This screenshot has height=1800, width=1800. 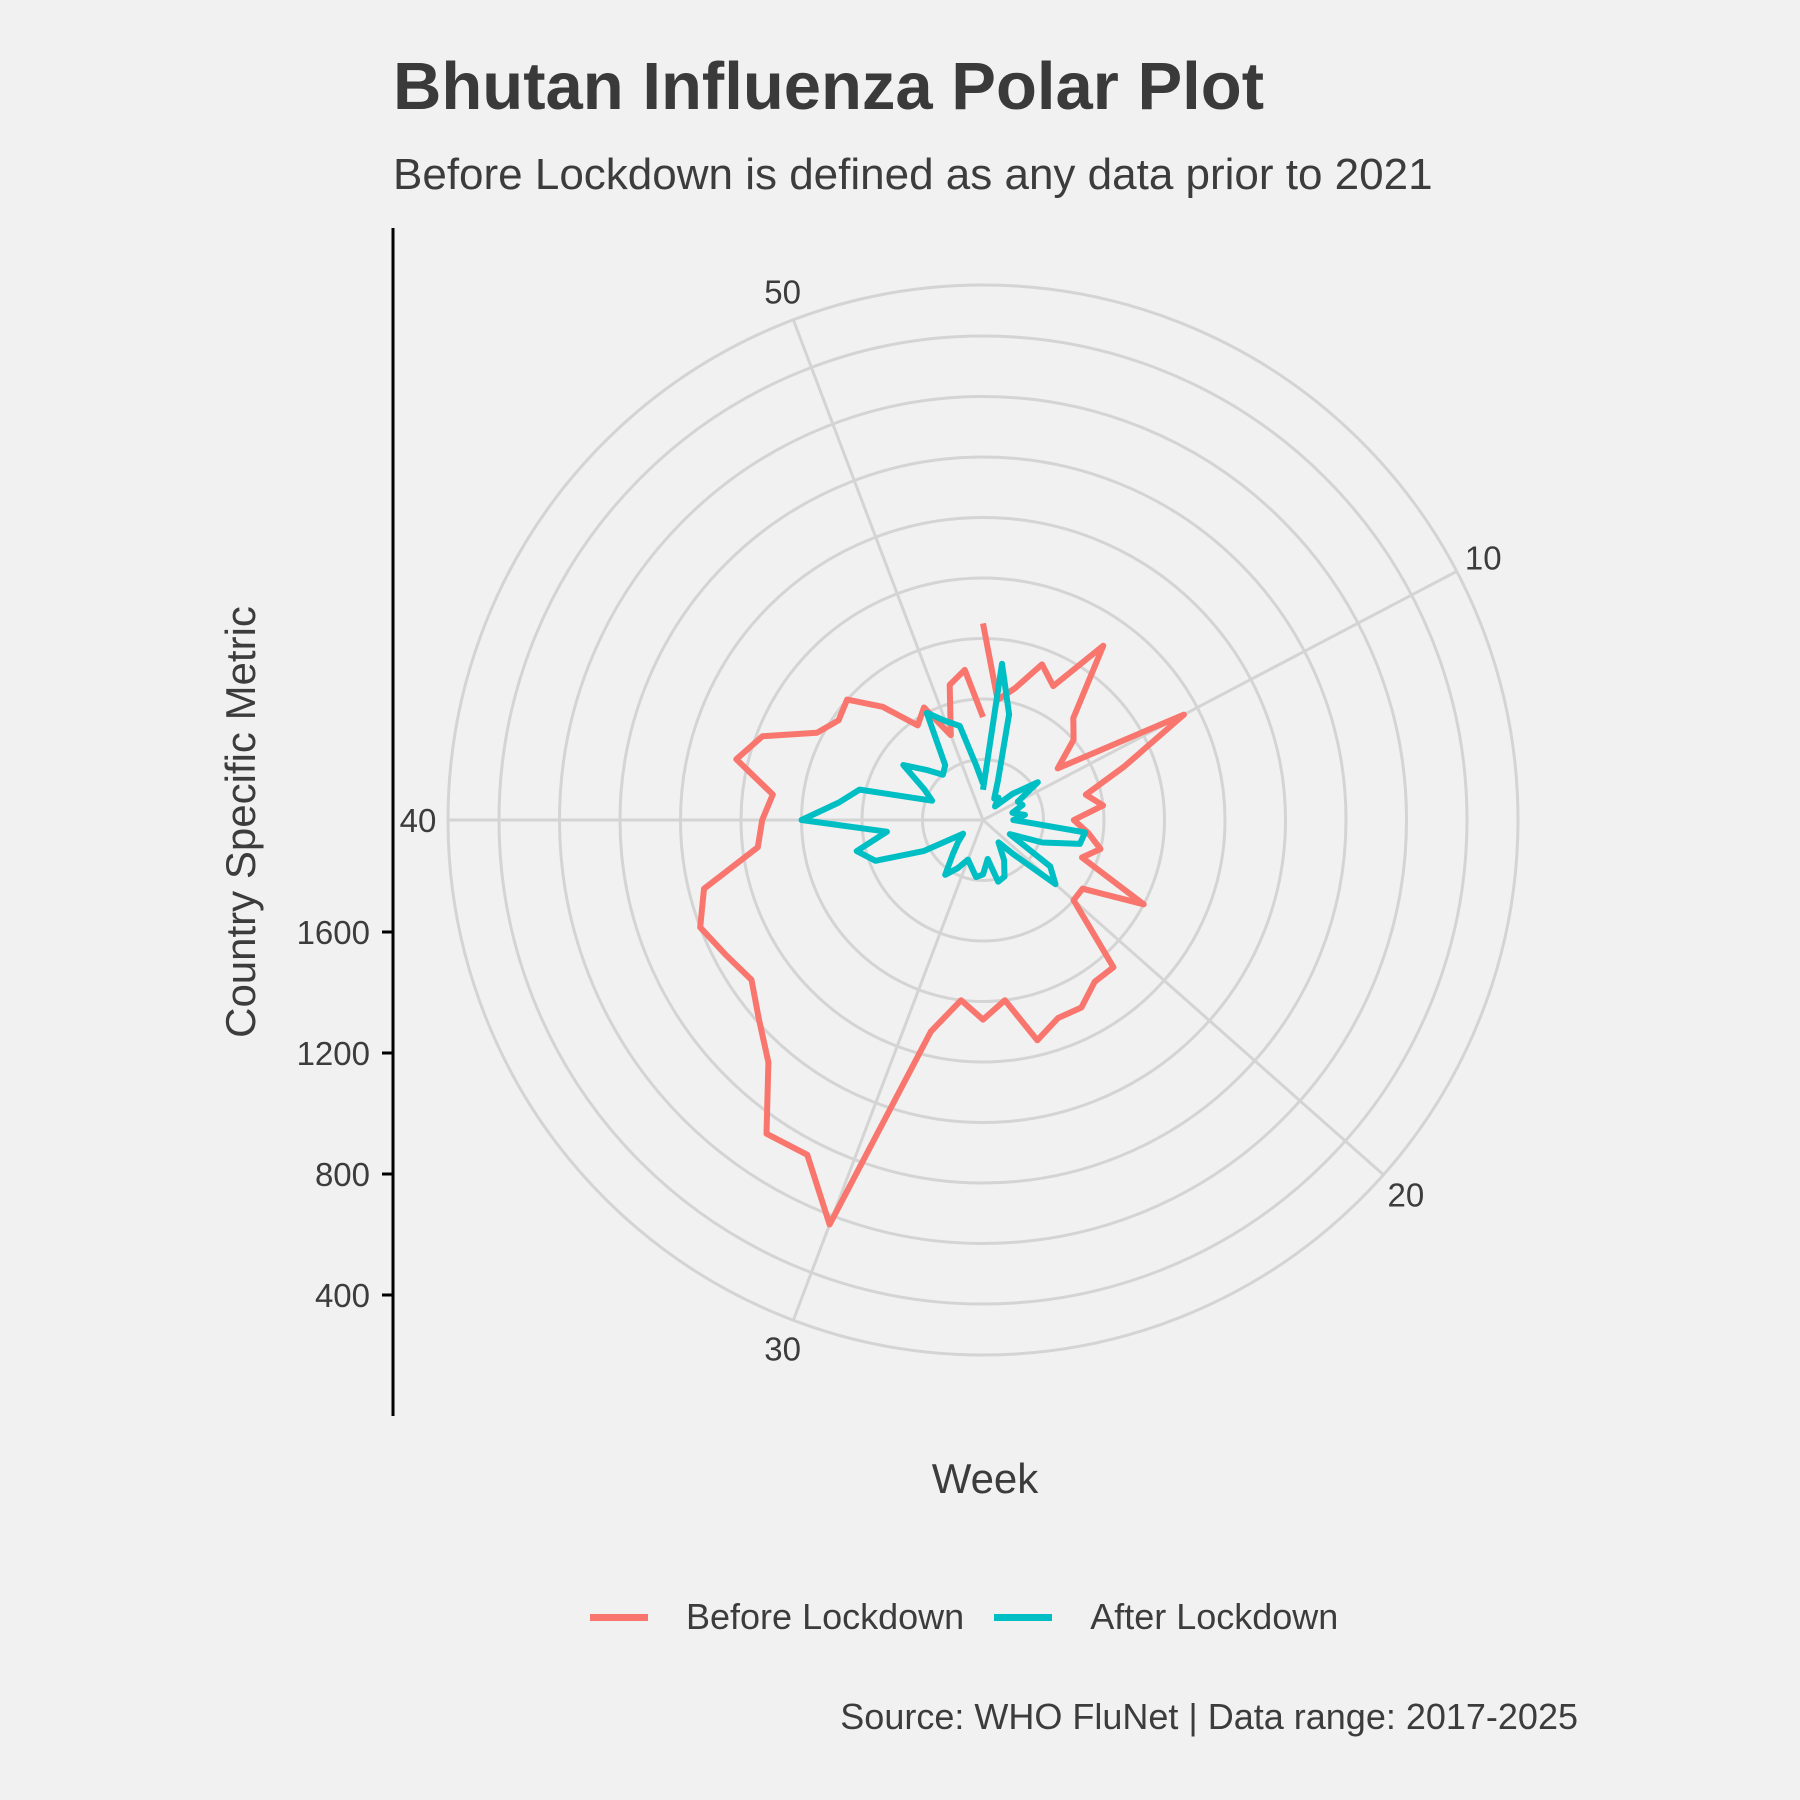 What do you see at coordinates (782, 292) in the screenshot?
I see `week-tick-label: 50` at bounding box center [782, 292].